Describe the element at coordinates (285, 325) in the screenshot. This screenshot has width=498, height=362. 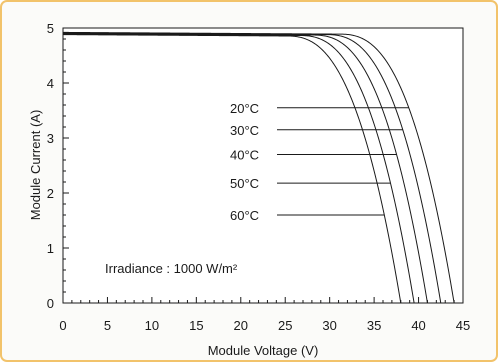
I see `x-tick-label: 25` at that location.